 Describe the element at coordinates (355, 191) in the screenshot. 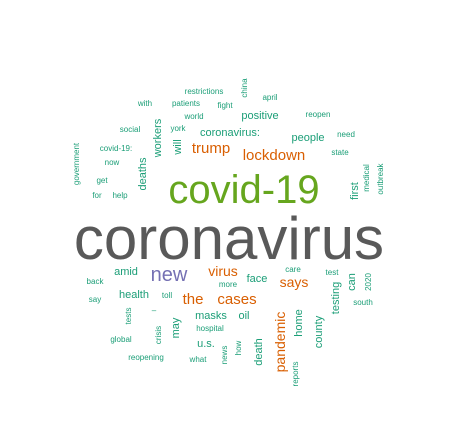

I see `word-first: first` at that location.